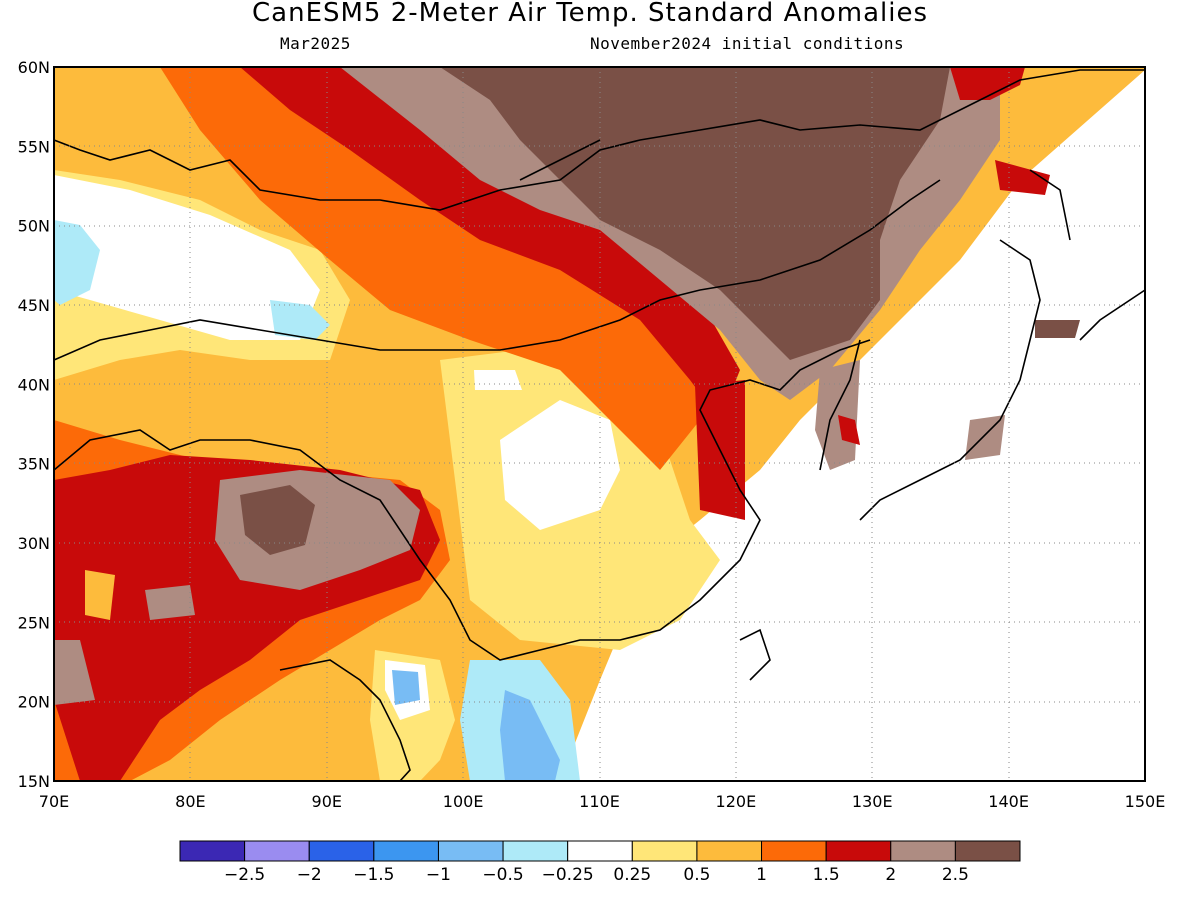  What do you see at coordinates (34, 384) in the screenshot?
I see `lat-label: 40N` at bounding box center [34, 384].